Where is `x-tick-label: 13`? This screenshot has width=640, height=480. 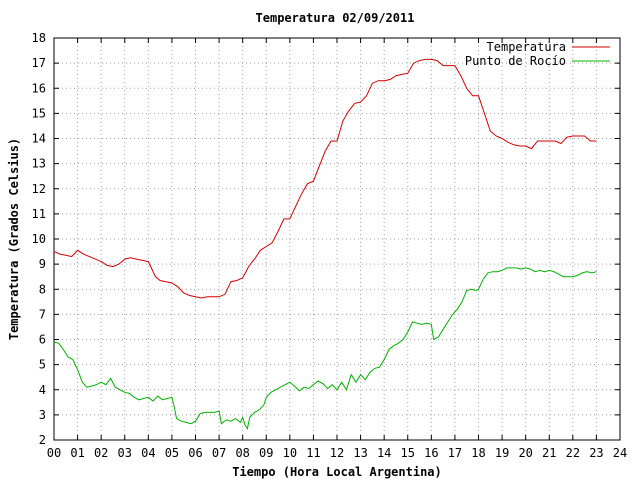 x-tick-label: 13 is located at coordinates (360, 453).